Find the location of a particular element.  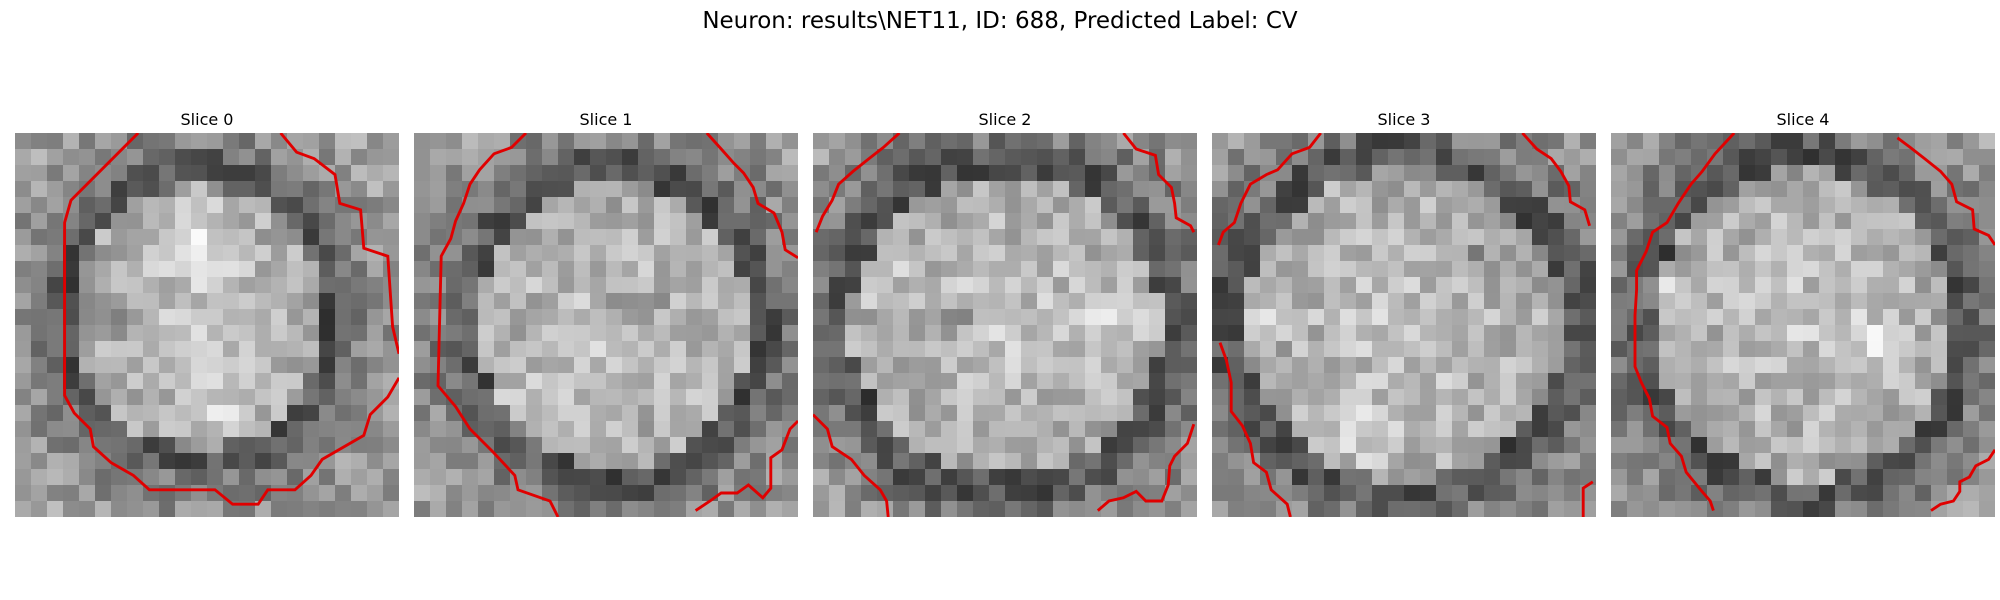

slice-image-2-svg is located at coordinates (1005, 325).